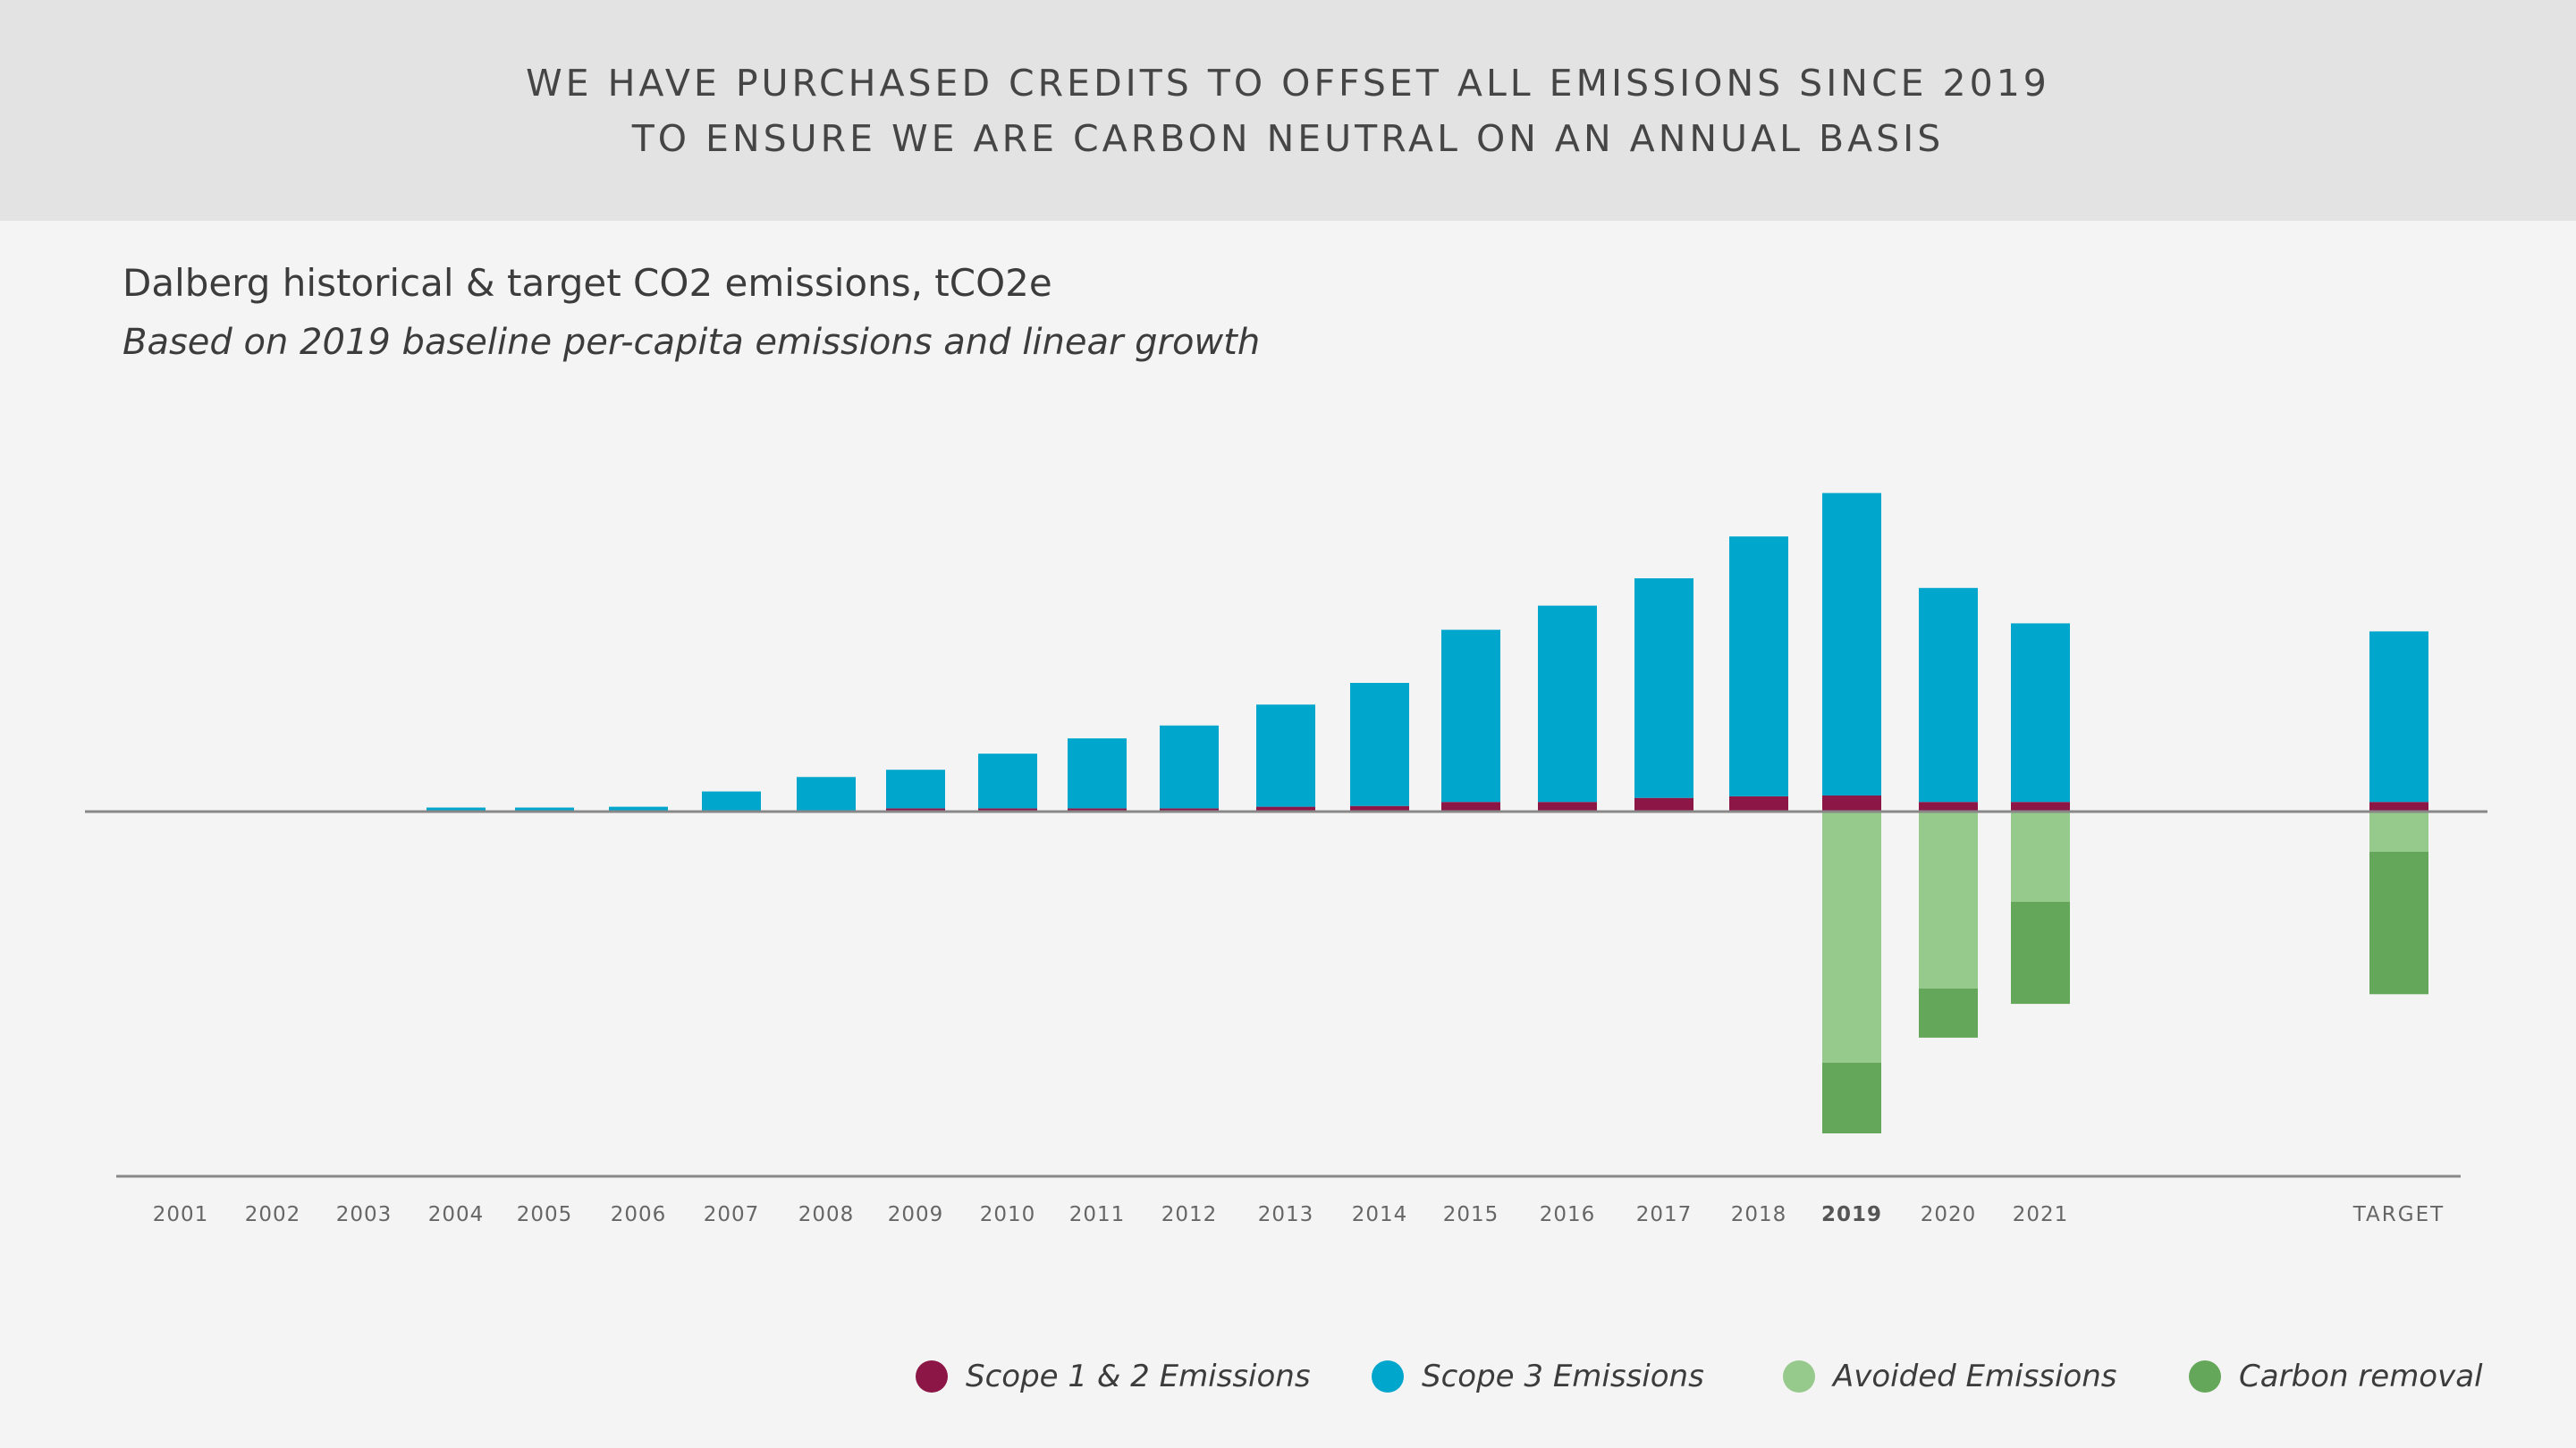  I want to click on bar-scope3-2005, so click(544, 809).